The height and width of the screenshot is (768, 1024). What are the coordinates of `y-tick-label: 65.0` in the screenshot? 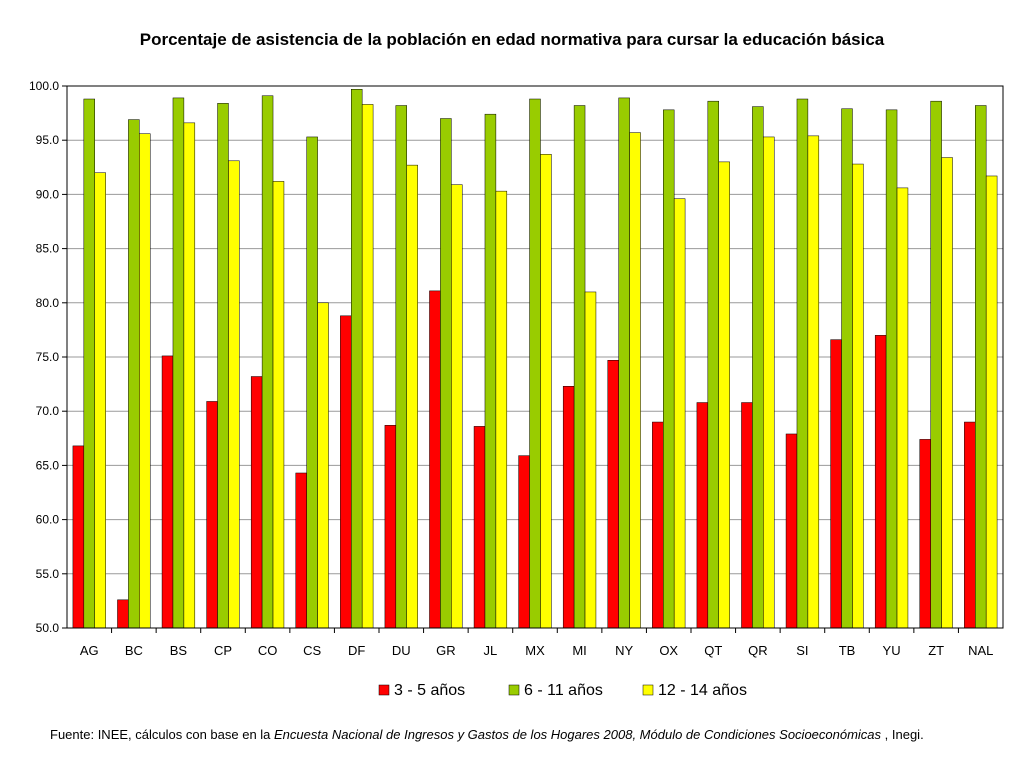 It's located at (48, 465).